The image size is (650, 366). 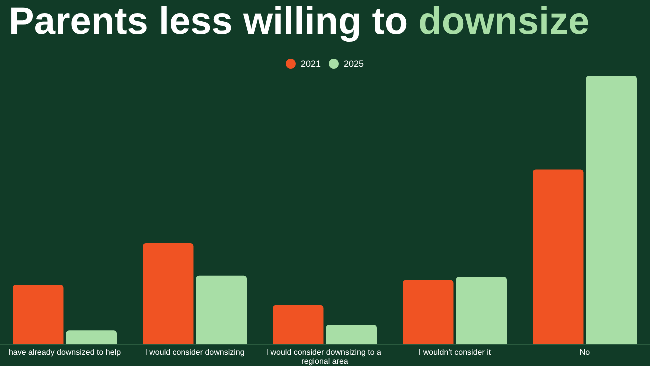 What do you see at coordinates (585, 352) in the screenshot?
I see `x-tick-label: No` at bounding box center [585, 352].